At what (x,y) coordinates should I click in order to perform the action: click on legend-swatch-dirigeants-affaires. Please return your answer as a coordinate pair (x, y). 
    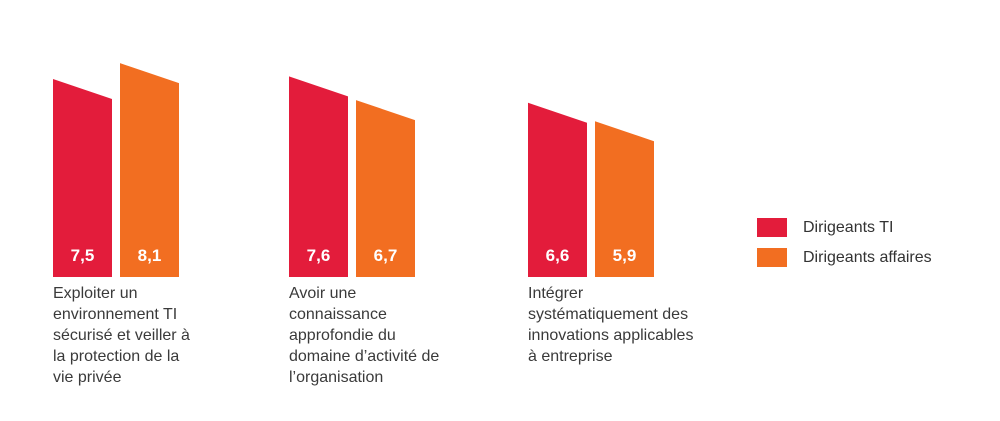
    Looking at the image, I should click on (772, 257).